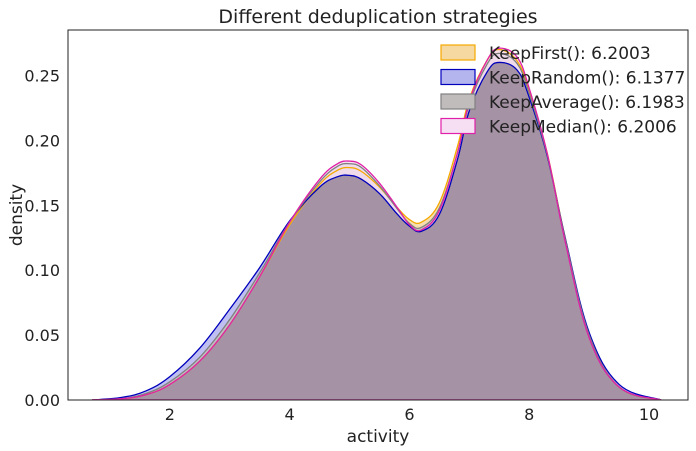 The image size is (696, 451). What do you see at coordinates (583, 128) in the screenshot?
I see `legend-entry: KeepMedian(): 6.2006` at bounding box center [583, 128].